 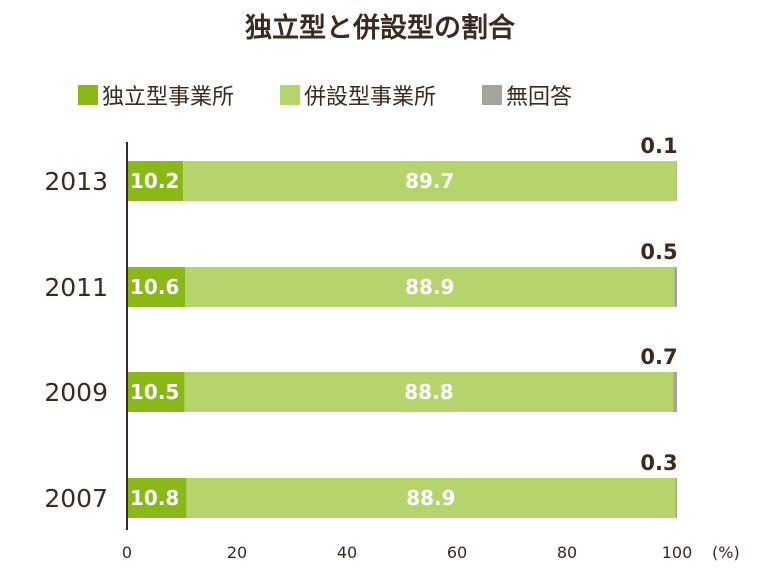 I want to click on x-tick-label-60: 60, so click(x=457, y=552).